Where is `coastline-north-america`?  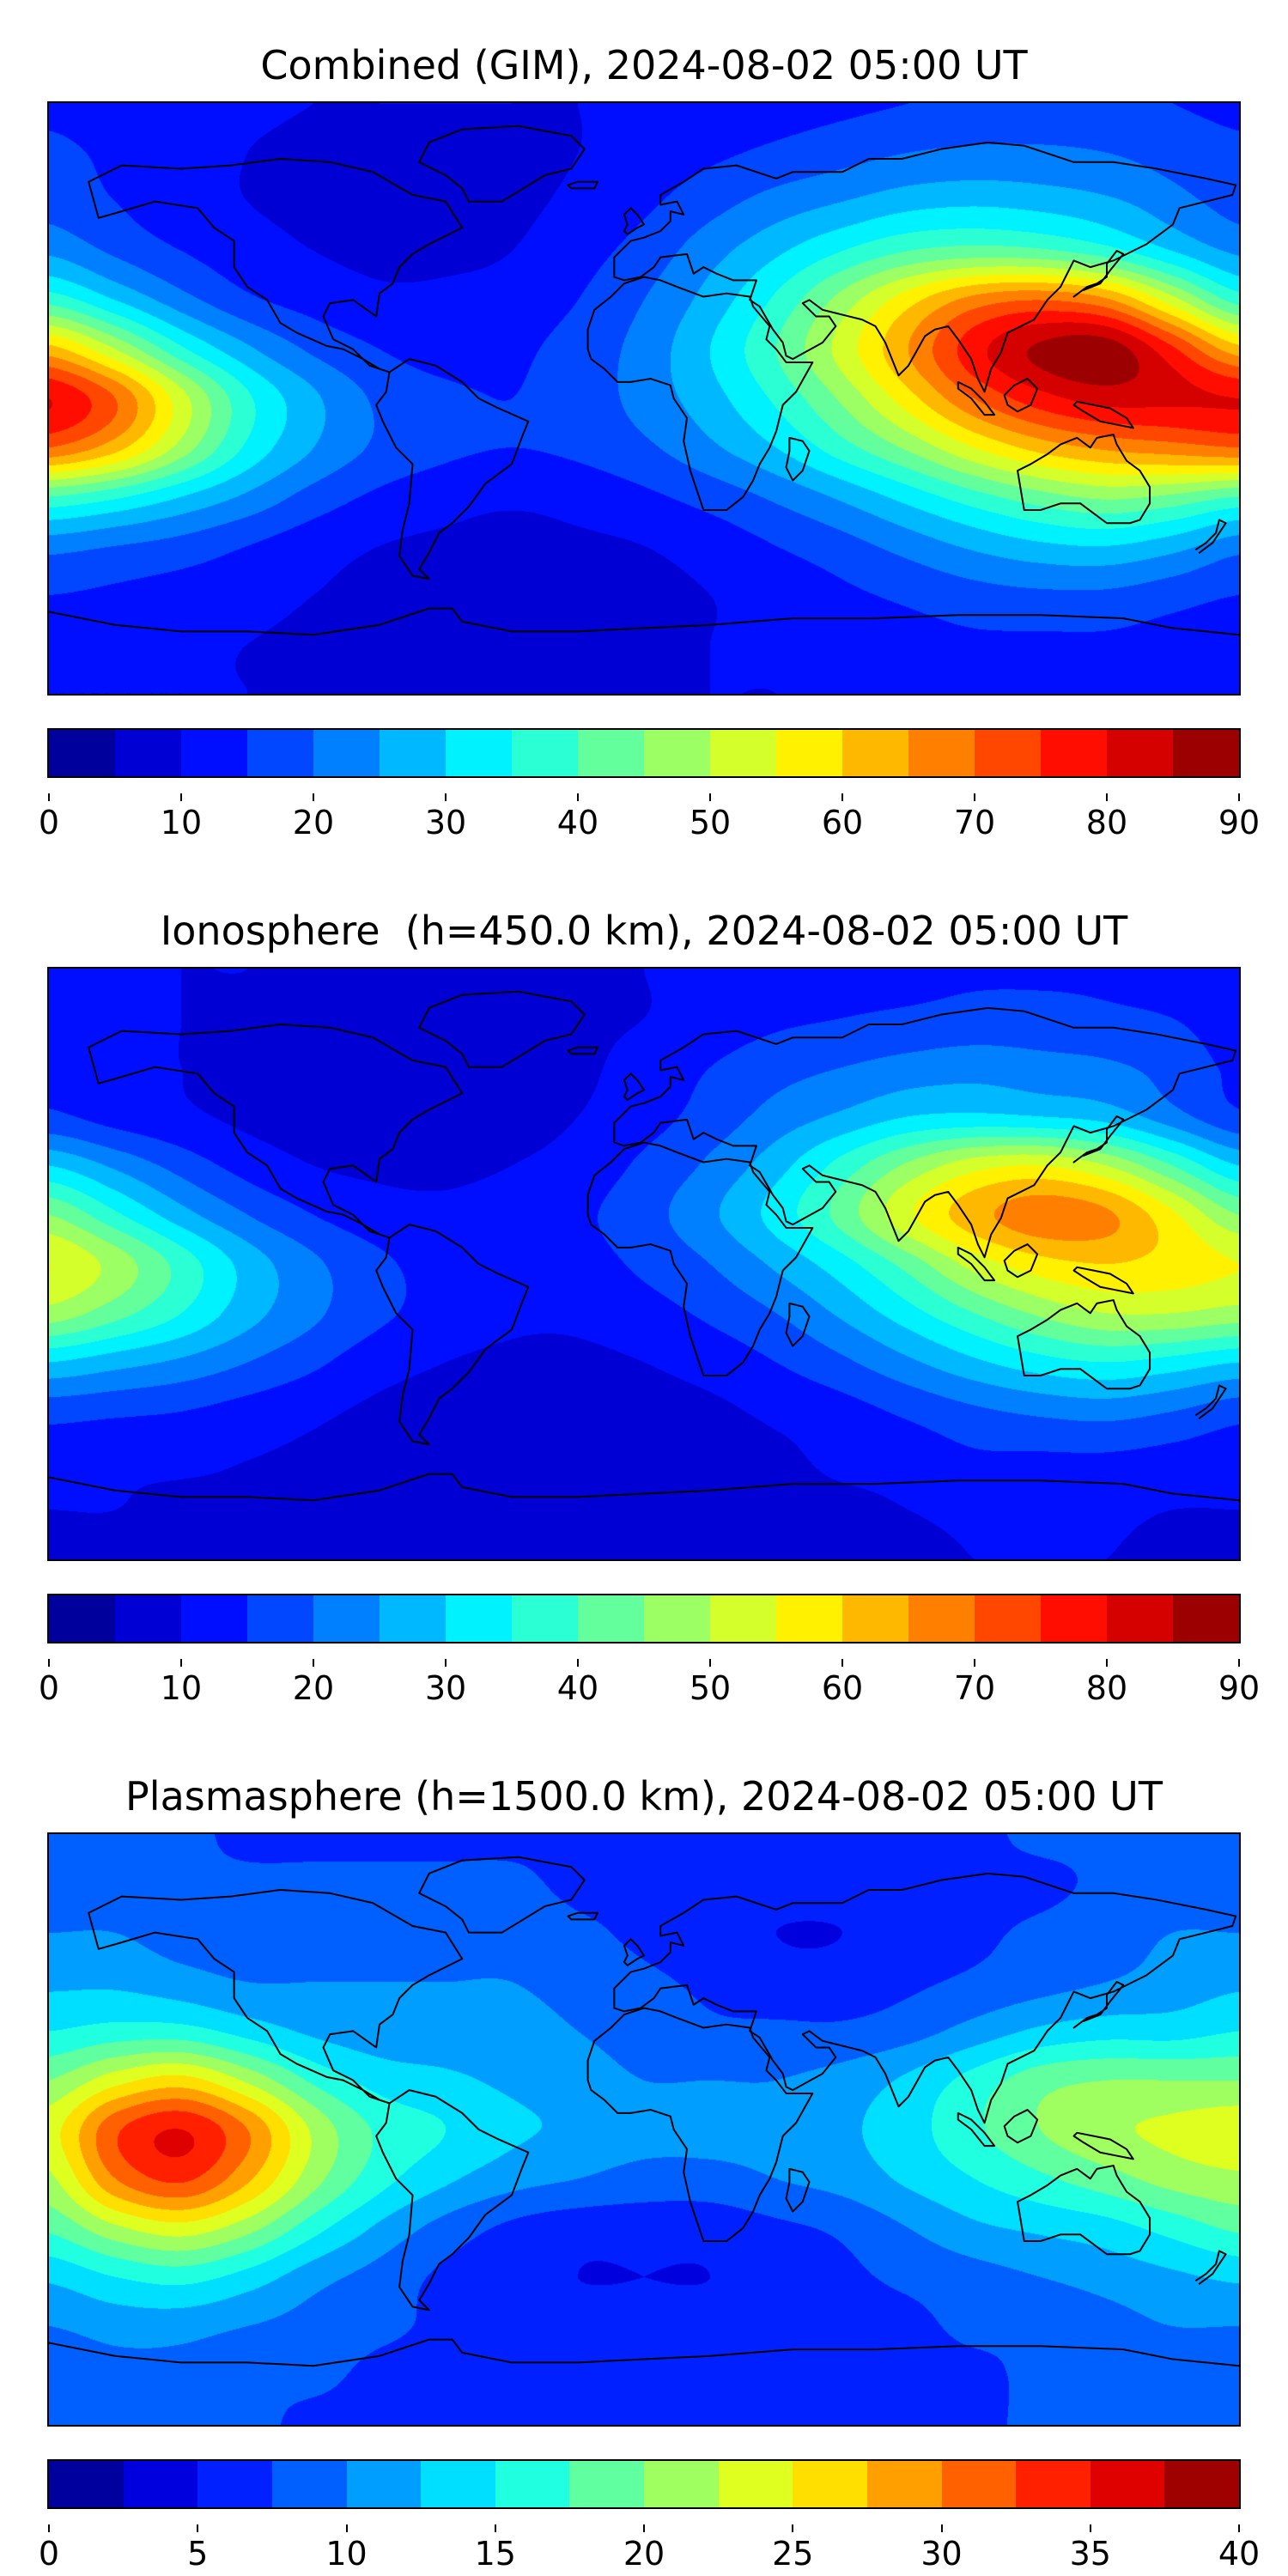 coastline-north-america is located at coordinates (275, 265).